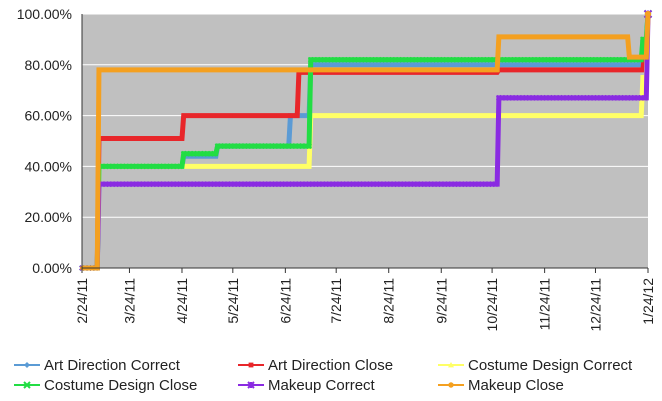  Describe the element at coordinates (336, 301) in the screenshot. I see `x-tick-label: 7/24/11` at that location.